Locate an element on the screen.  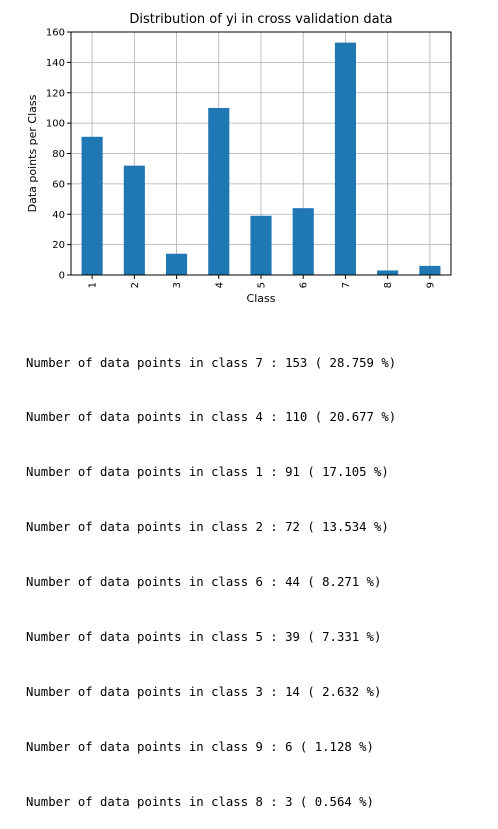
x-tick-label: 4 is located at coordinates (219, 285).